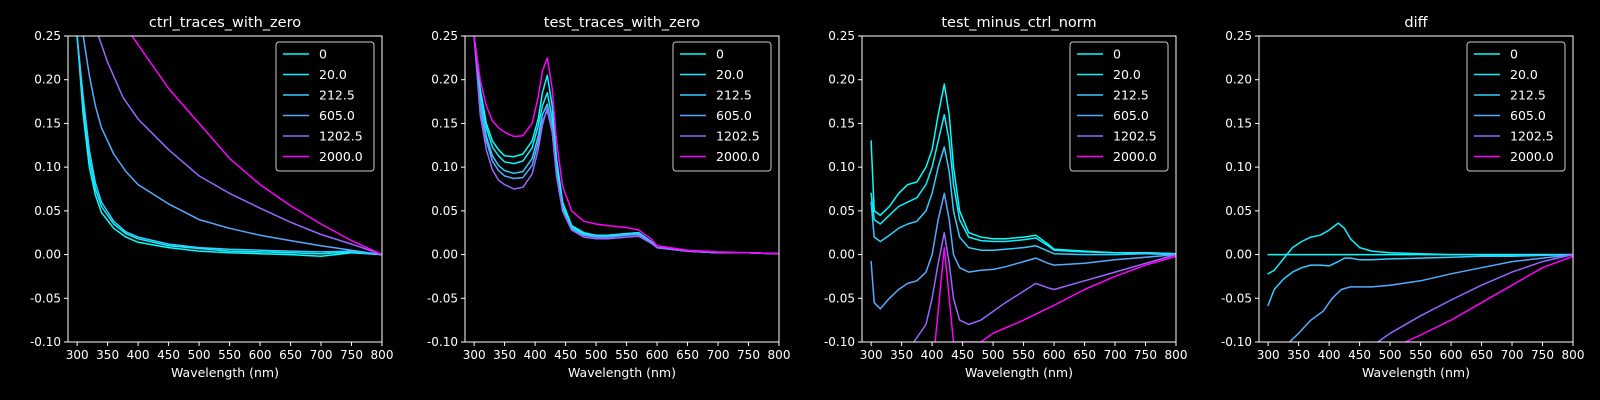 This screenshot has width=1600, height=400. Describe the element at coordinates (622, 23) in the screenshot. I see `panel-title: test_traces_with_zero` at that location.